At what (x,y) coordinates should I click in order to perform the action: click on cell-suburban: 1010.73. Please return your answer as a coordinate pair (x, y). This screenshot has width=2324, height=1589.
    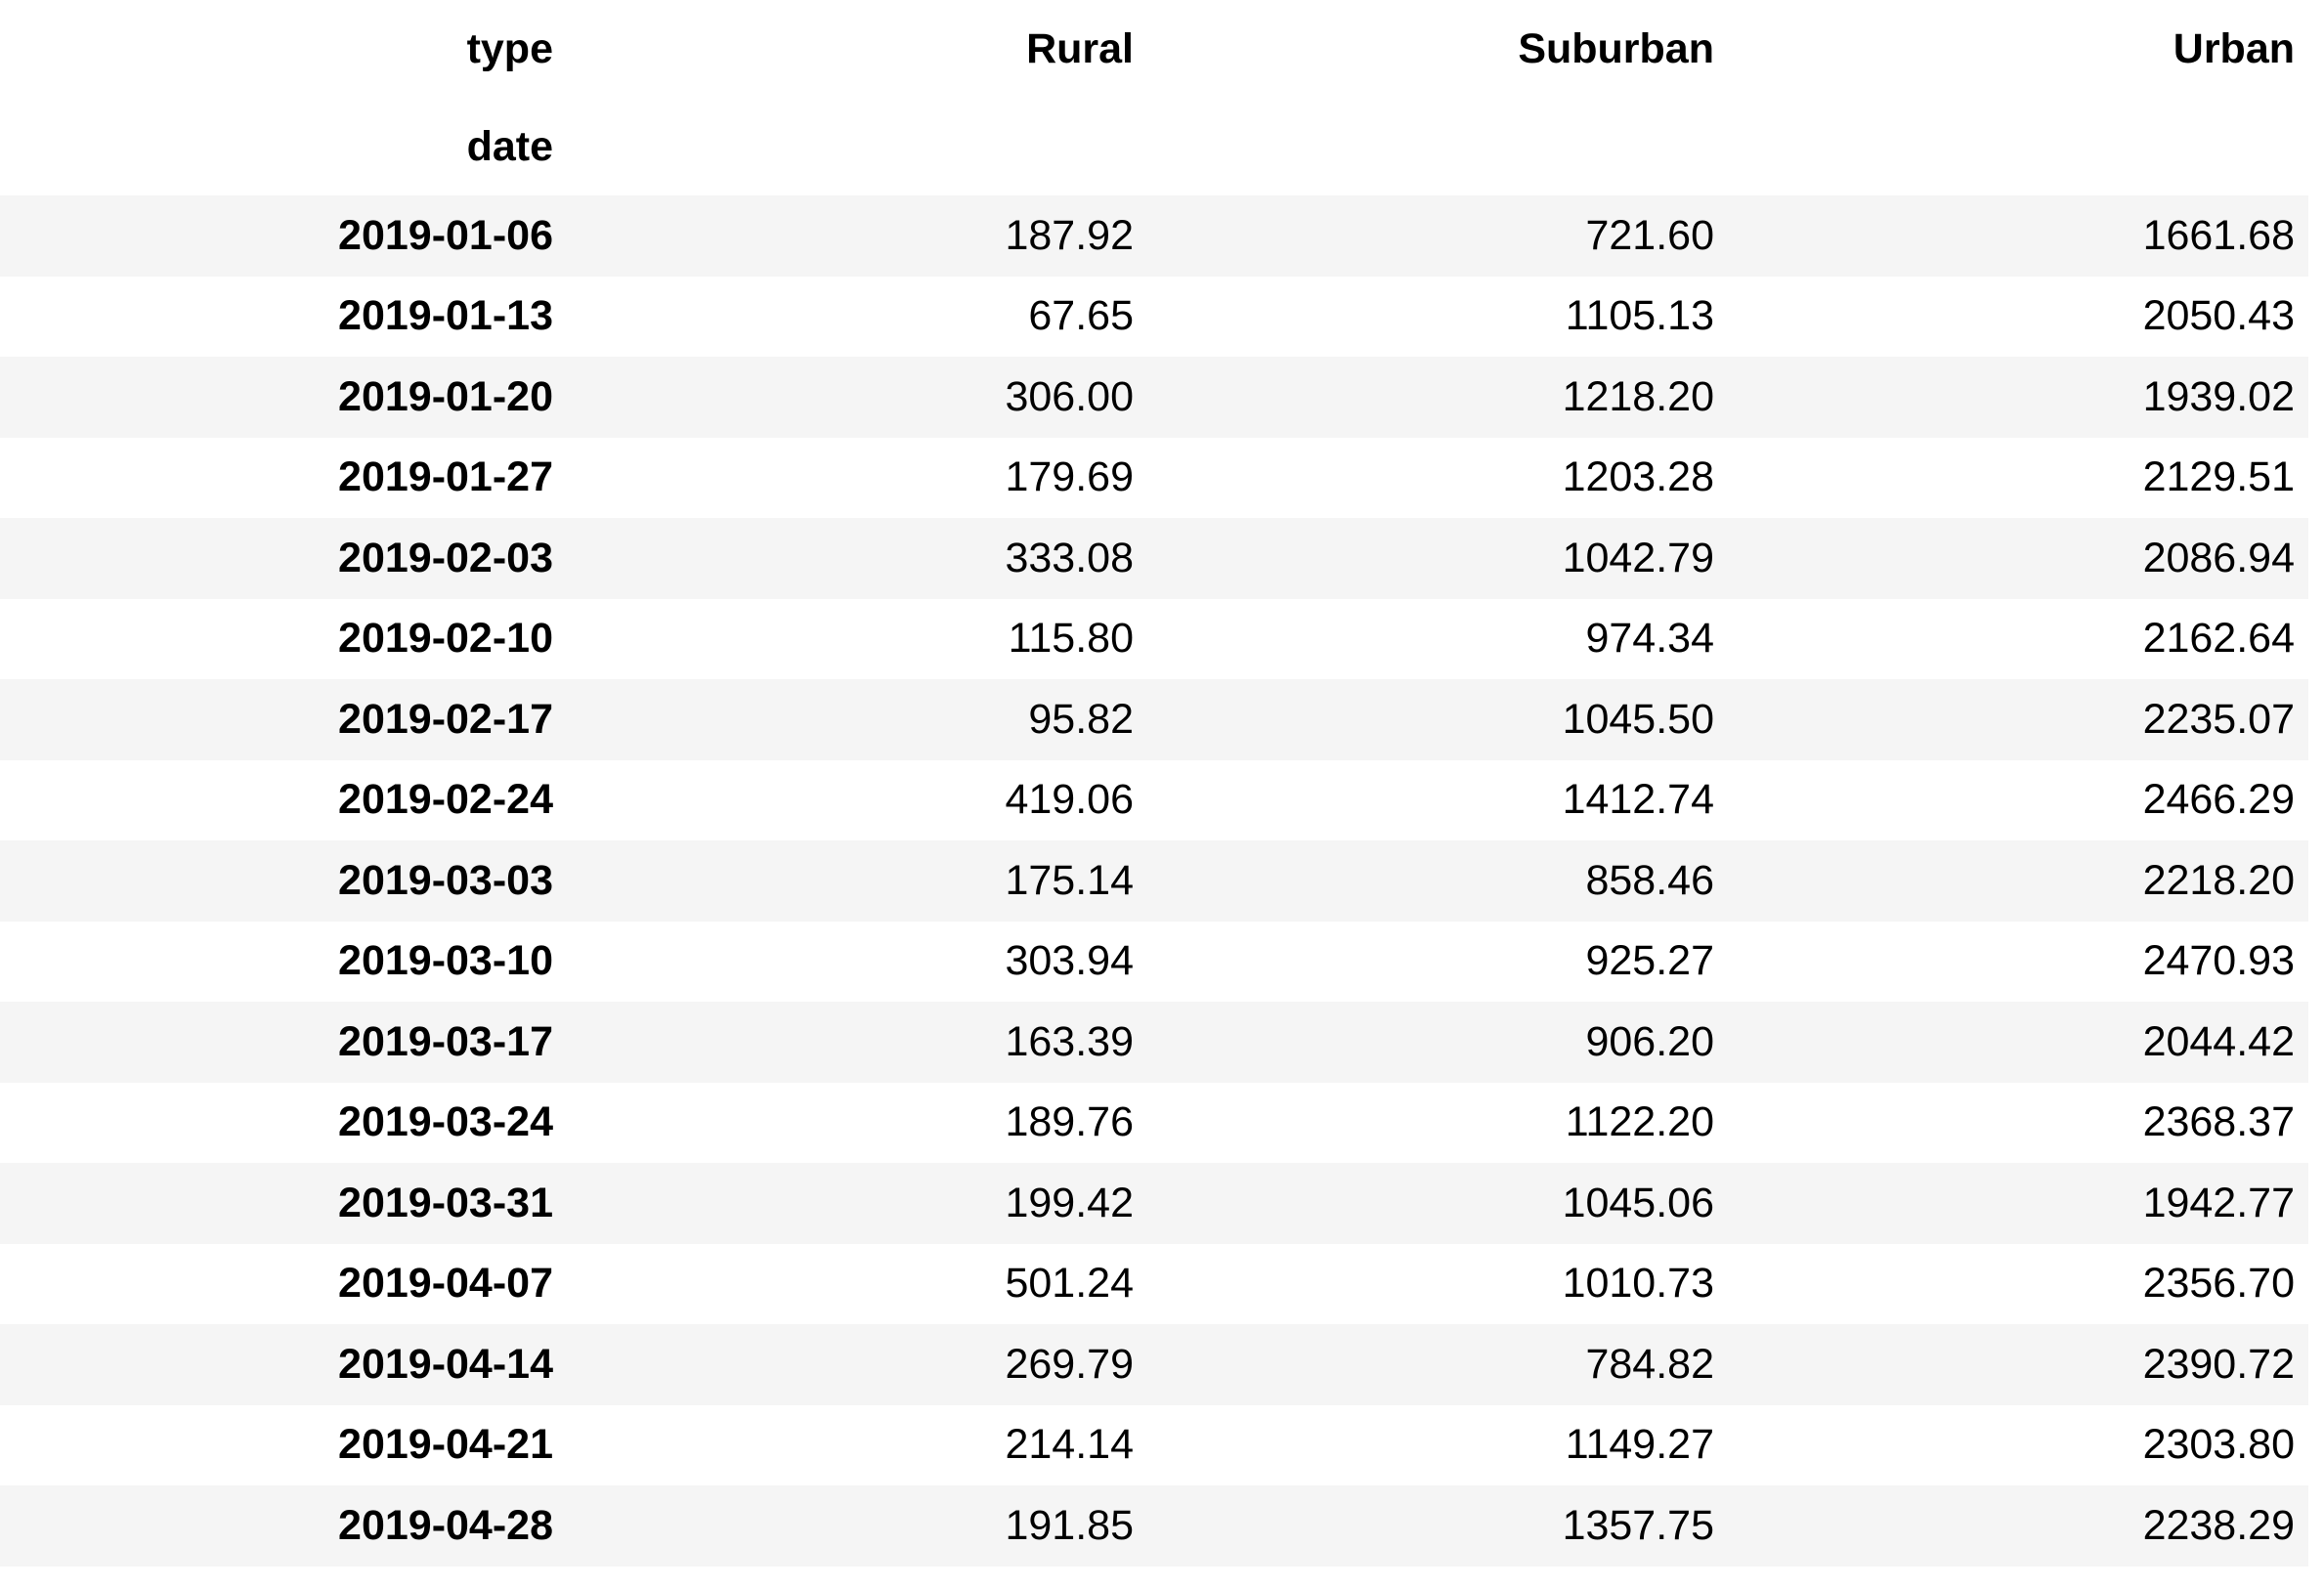
    Looking at the image, I should click on (1638, 1284).